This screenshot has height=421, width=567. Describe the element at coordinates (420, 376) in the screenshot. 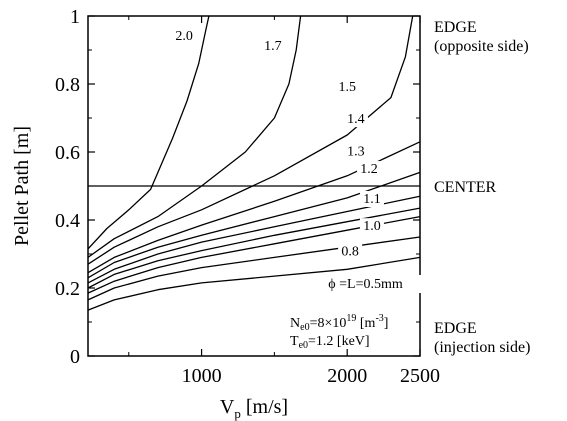

I see `x-tick-label: 2500` at that location.